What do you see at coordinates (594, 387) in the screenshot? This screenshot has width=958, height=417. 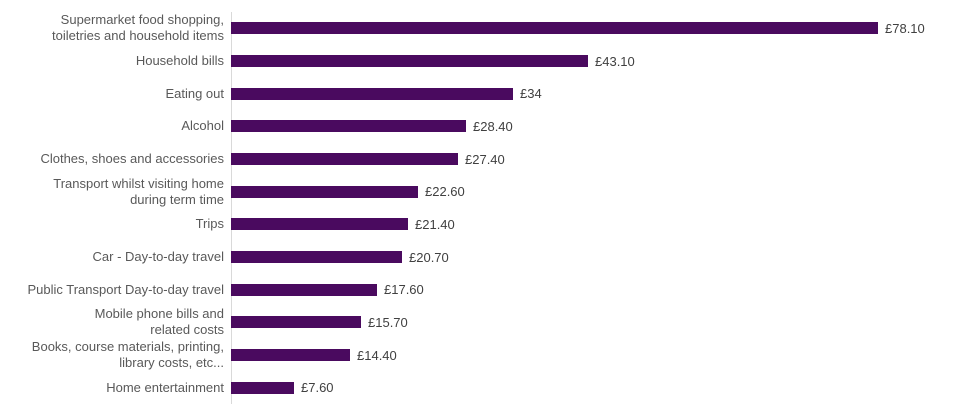 I see `bar-area: £7.60` at bounding box center [594, 387].